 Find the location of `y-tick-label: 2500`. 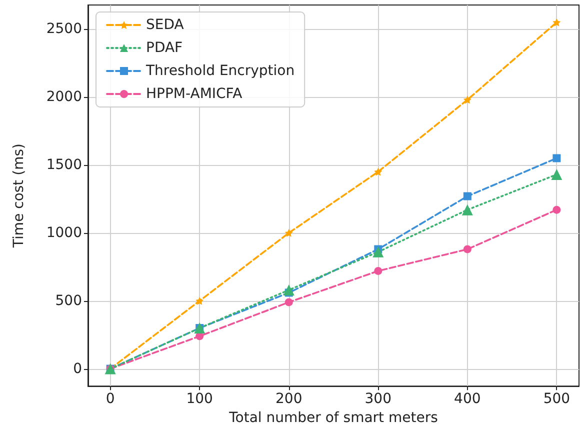

y-tick-label: 2500 is located at coordinates (64, 29).